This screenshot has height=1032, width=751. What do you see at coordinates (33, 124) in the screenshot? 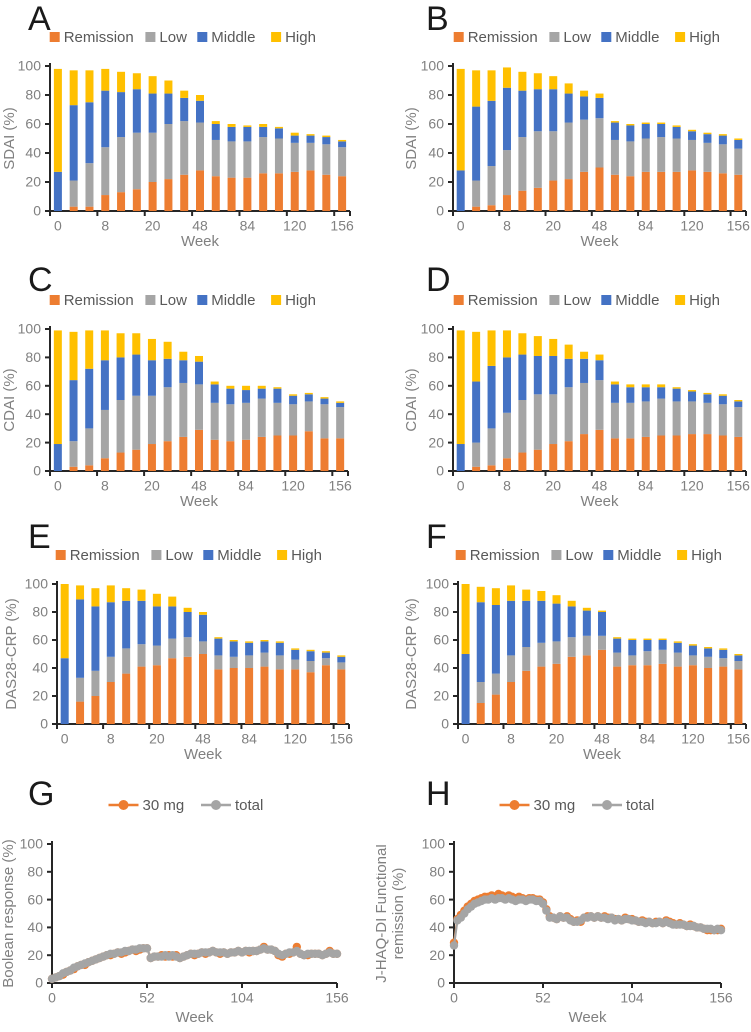
I see `y-tick-label: 60` at bounding box center [33, 124].